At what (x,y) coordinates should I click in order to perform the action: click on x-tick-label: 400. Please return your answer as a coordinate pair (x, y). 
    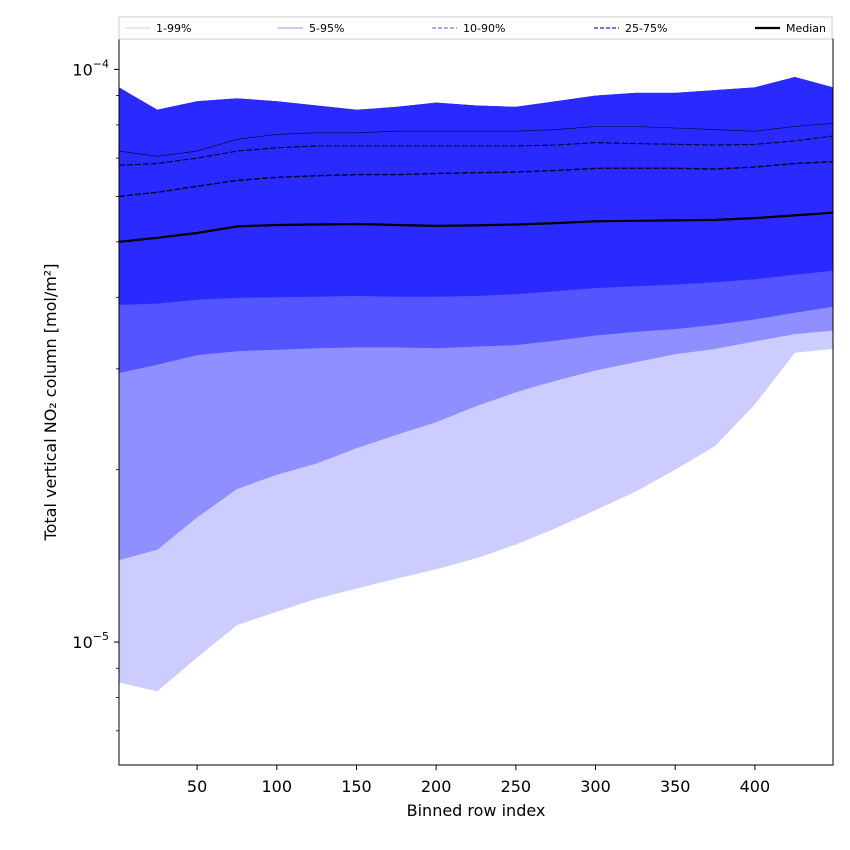
    Looking at the image, I should click on (755, 786).